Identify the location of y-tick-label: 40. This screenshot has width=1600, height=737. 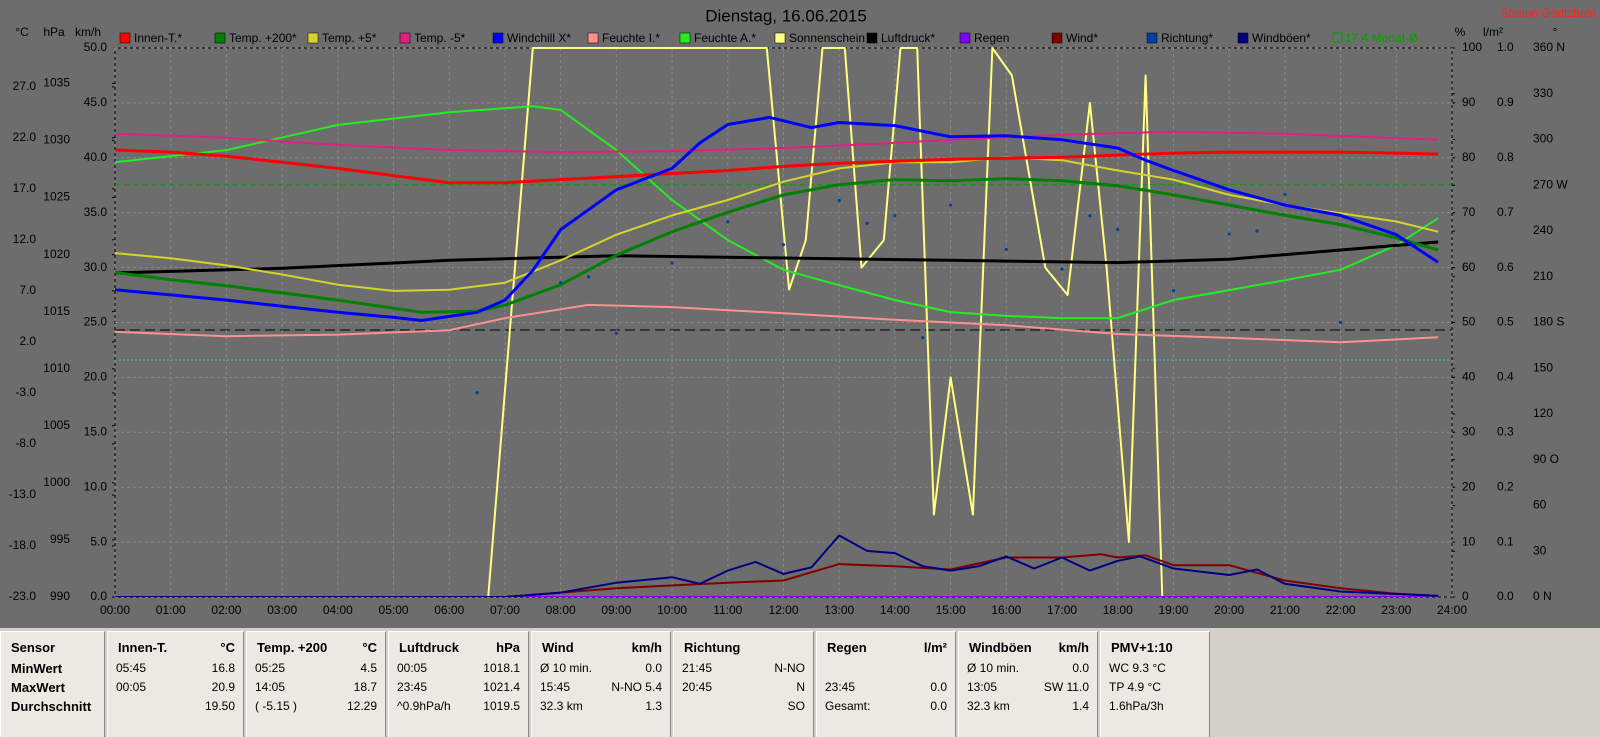
(1469, 377).